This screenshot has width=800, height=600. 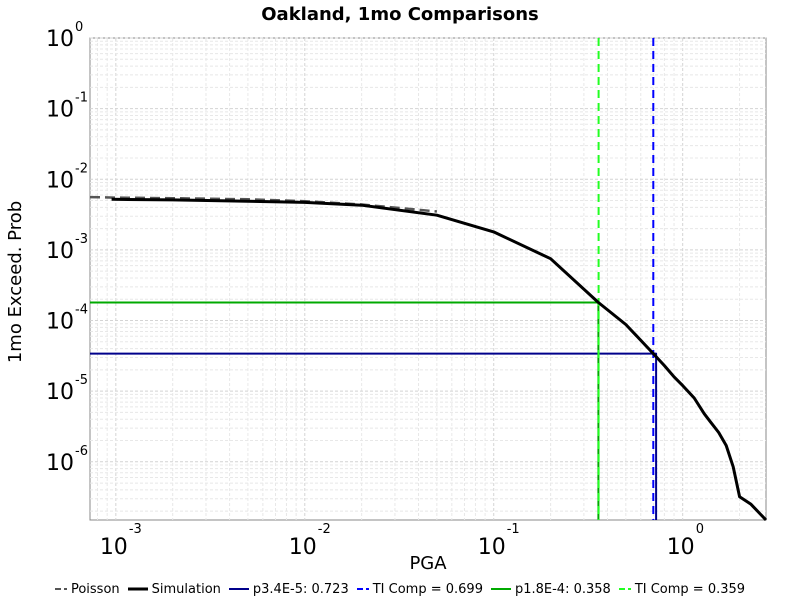 I want to click on legend-label: Poisson, so click(x=95, y=589).